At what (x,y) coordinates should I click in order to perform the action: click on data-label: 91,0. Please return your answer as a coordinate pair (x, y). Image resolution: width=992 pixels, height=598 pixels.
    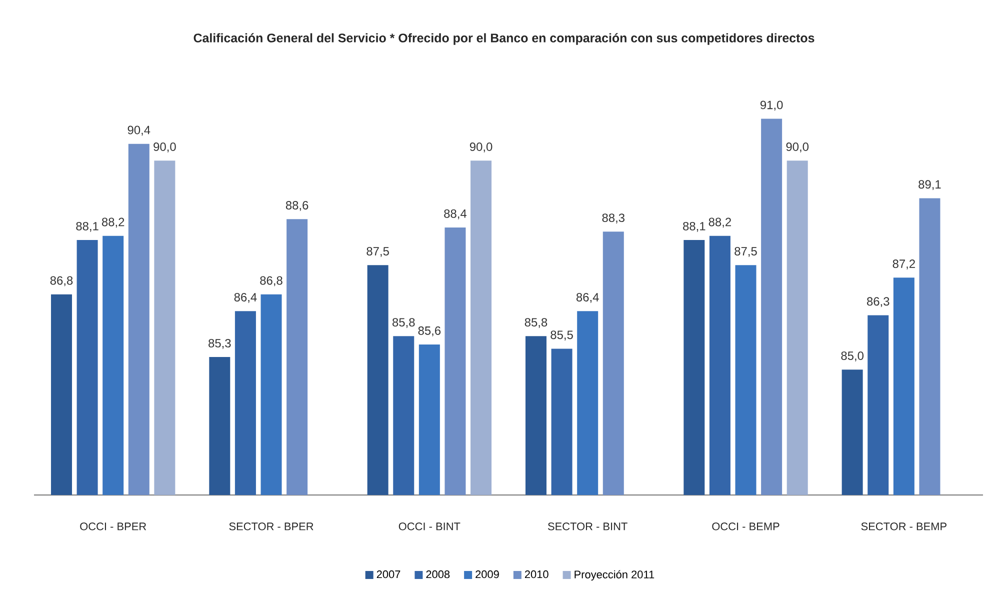
    Looking at the image, I should click on (771, 105).